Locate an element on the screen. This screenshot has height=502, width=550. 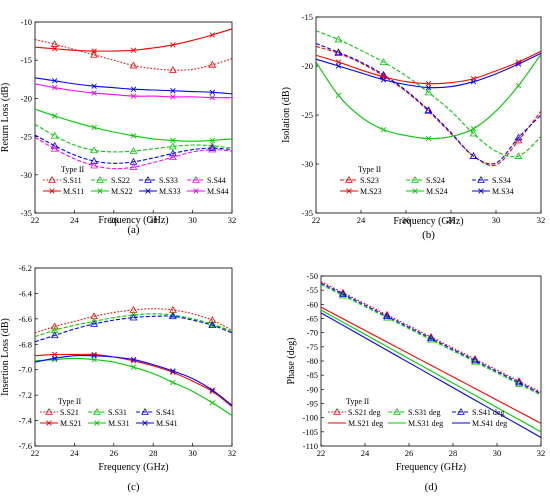
series-line-m-s33 is located at coordinates (133, 86).